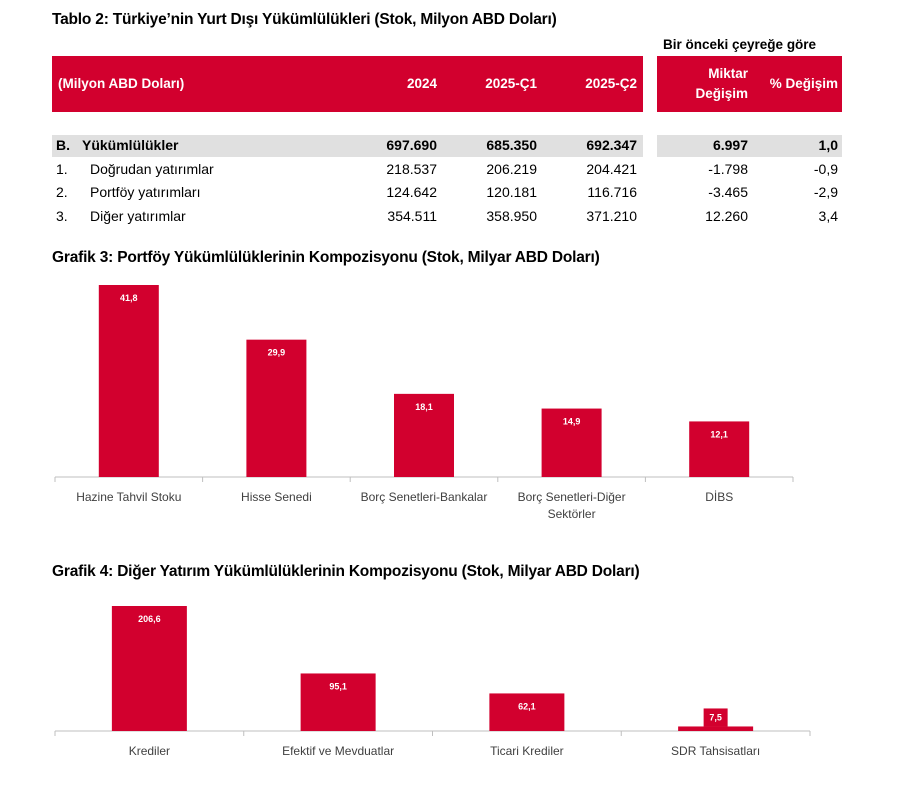  Describe the element at coordinates (740, 44) in the screenshot. I see `group-header: Bir önceki çeyreğe göre` at that location.